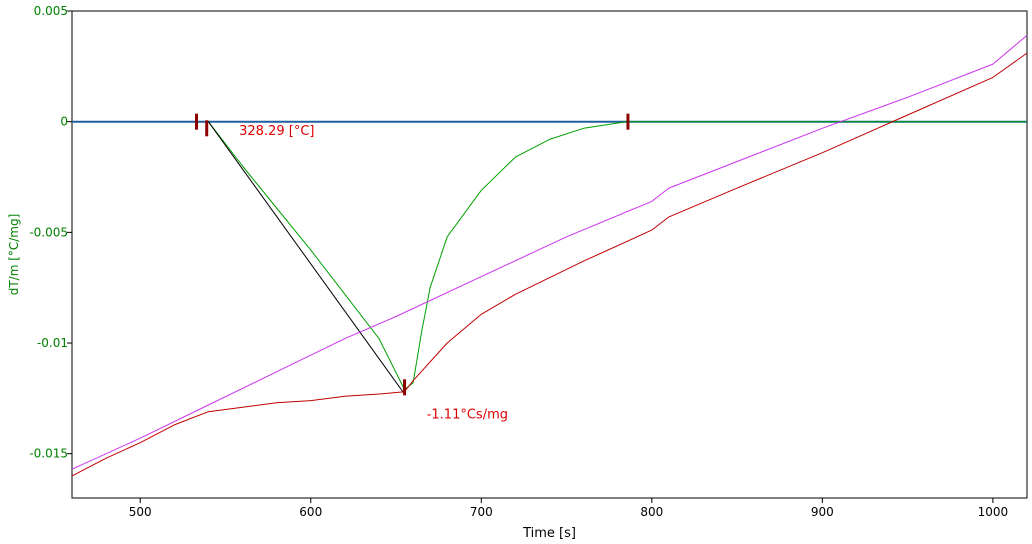  I want to click on x-tick-label: 800, so click(651, 512).